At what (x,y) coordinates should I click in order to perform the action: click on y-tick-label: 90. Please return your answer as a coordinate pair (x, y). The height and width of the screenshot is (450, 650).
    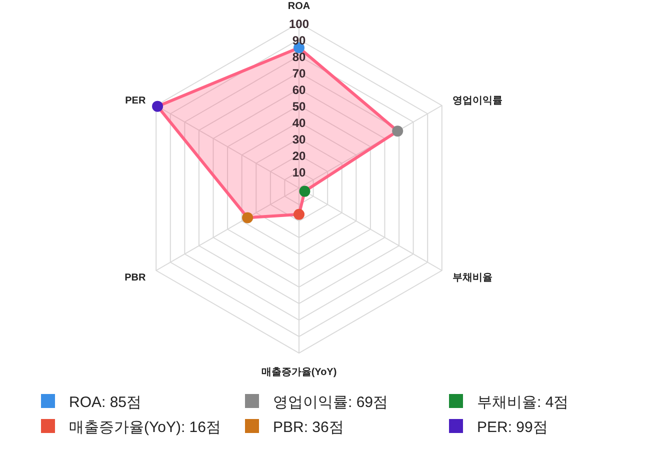
    Looking at the image, I should click on (299, 41).